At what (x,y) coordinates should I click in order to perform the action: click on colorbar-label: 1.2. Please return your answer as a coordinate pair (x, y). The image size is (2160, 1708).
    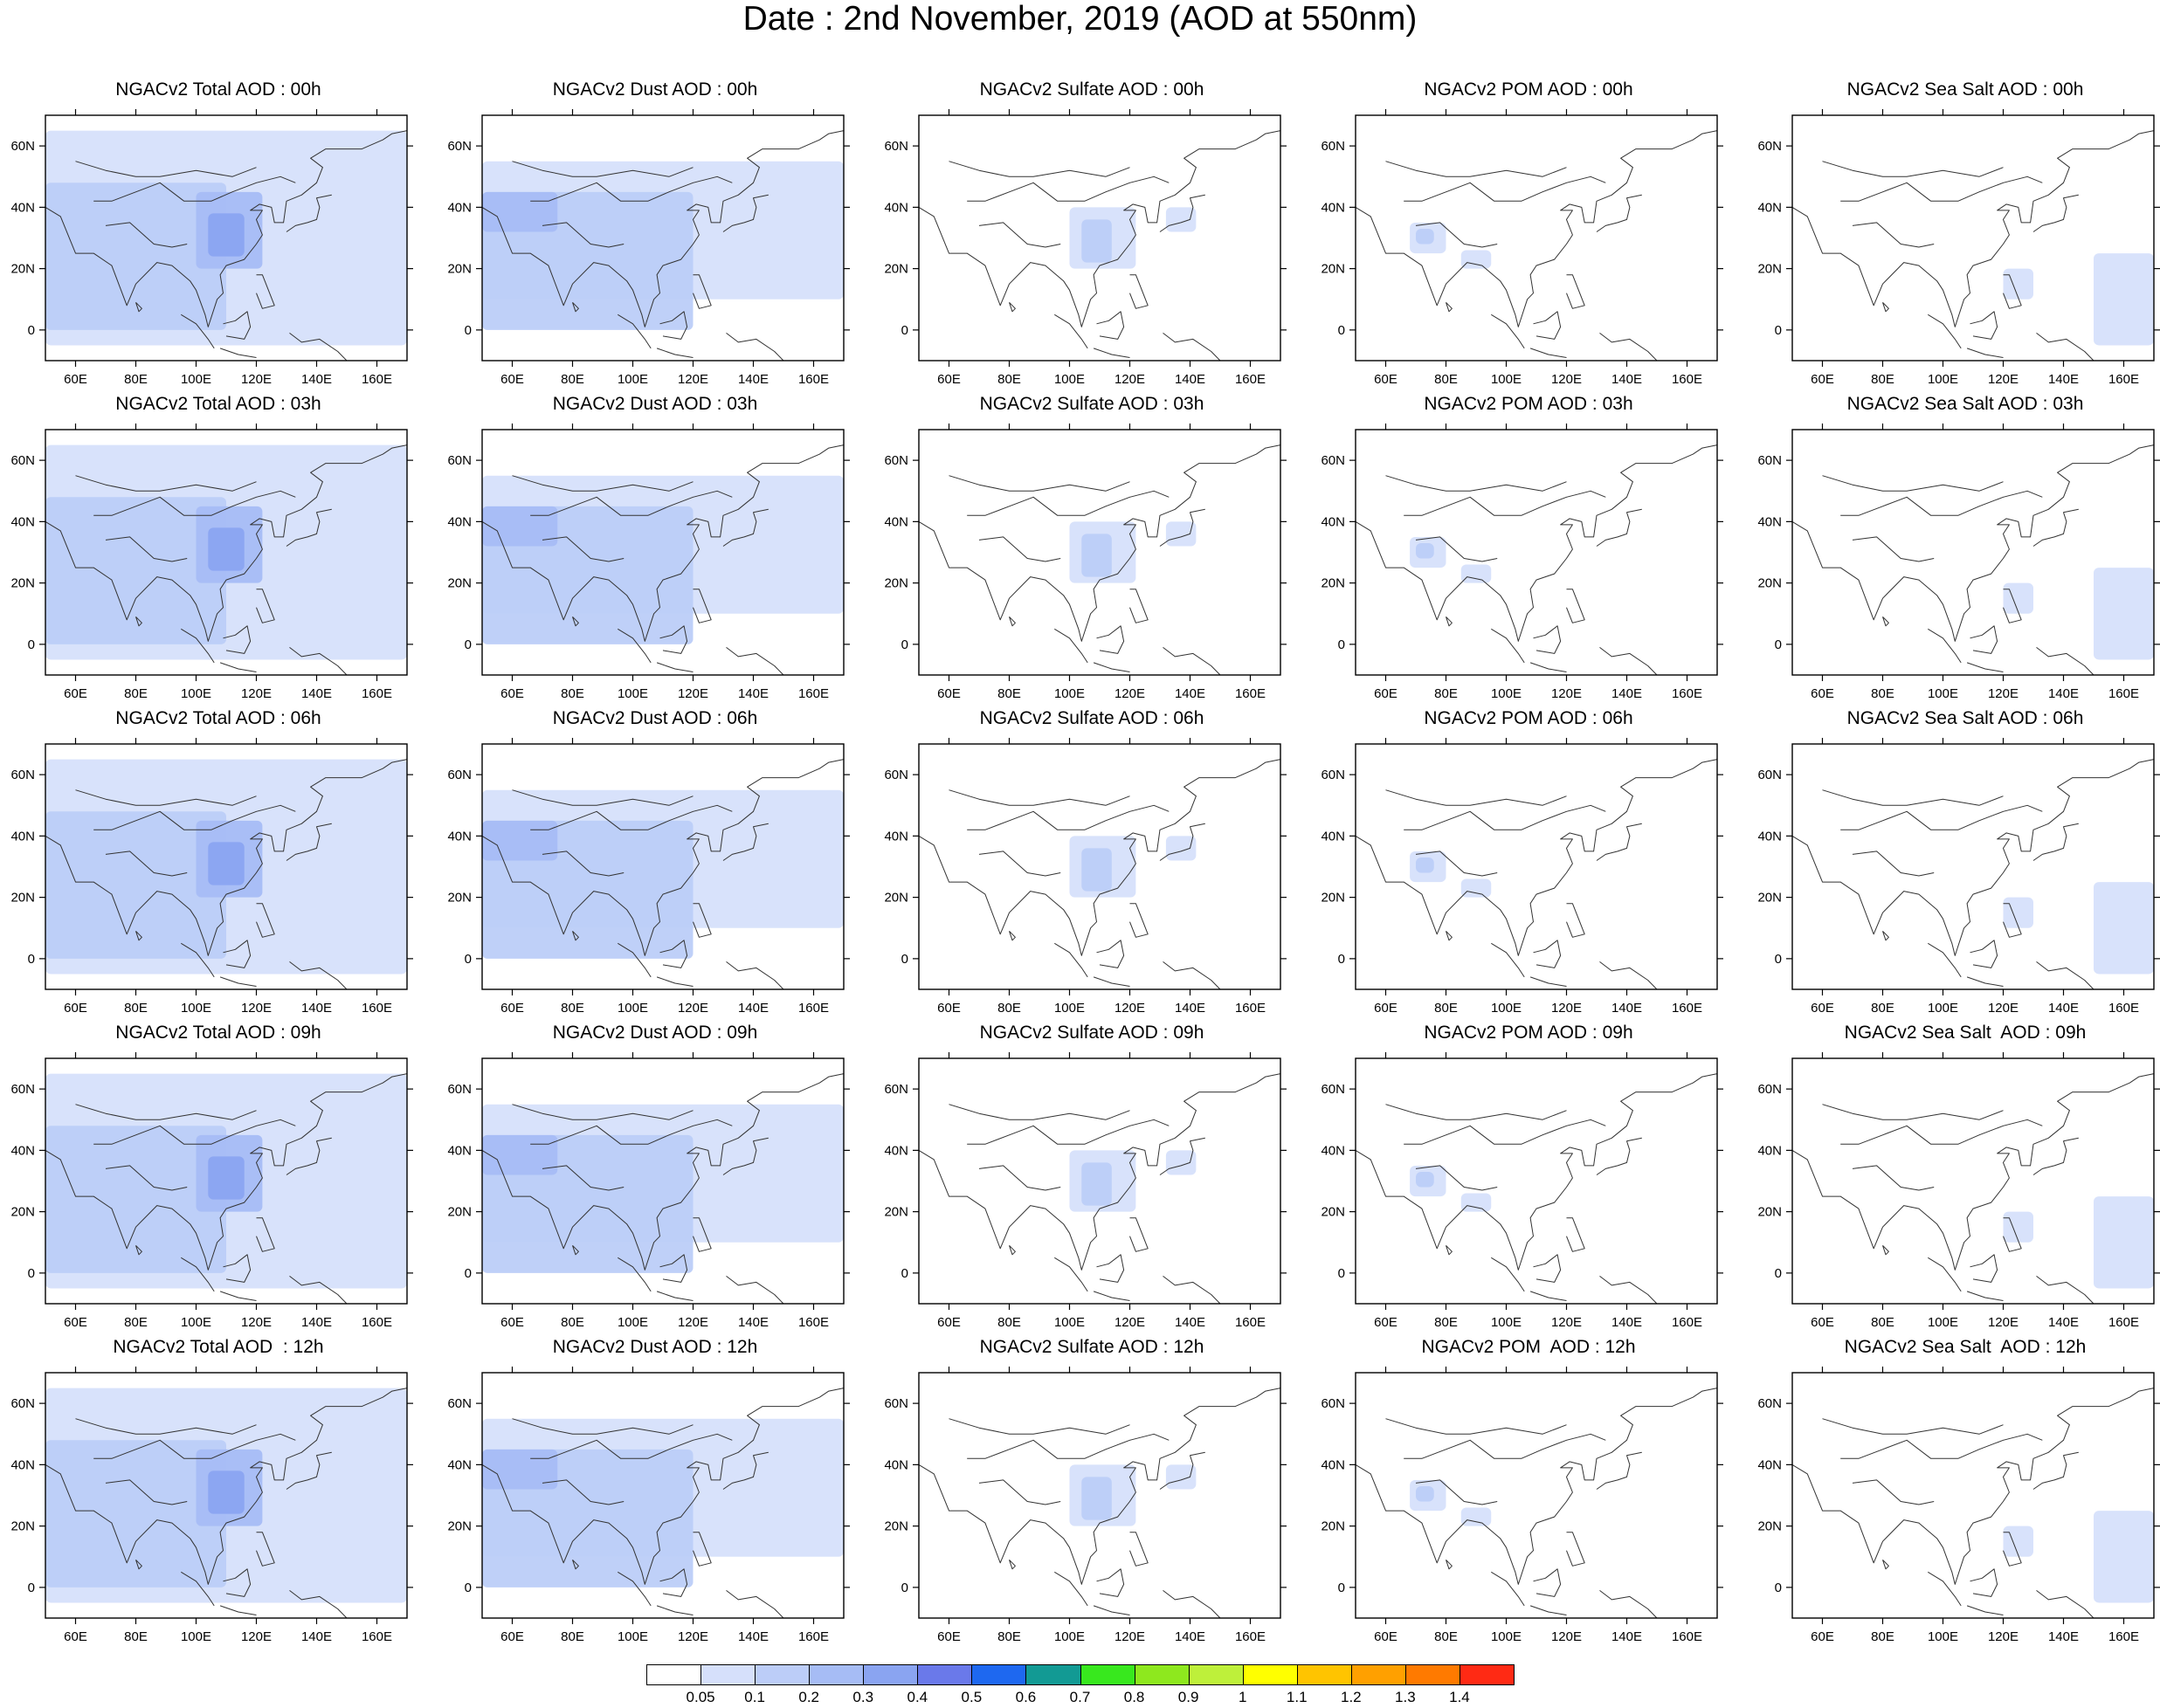
    Looking at the image, I should click on (1351, 1697).